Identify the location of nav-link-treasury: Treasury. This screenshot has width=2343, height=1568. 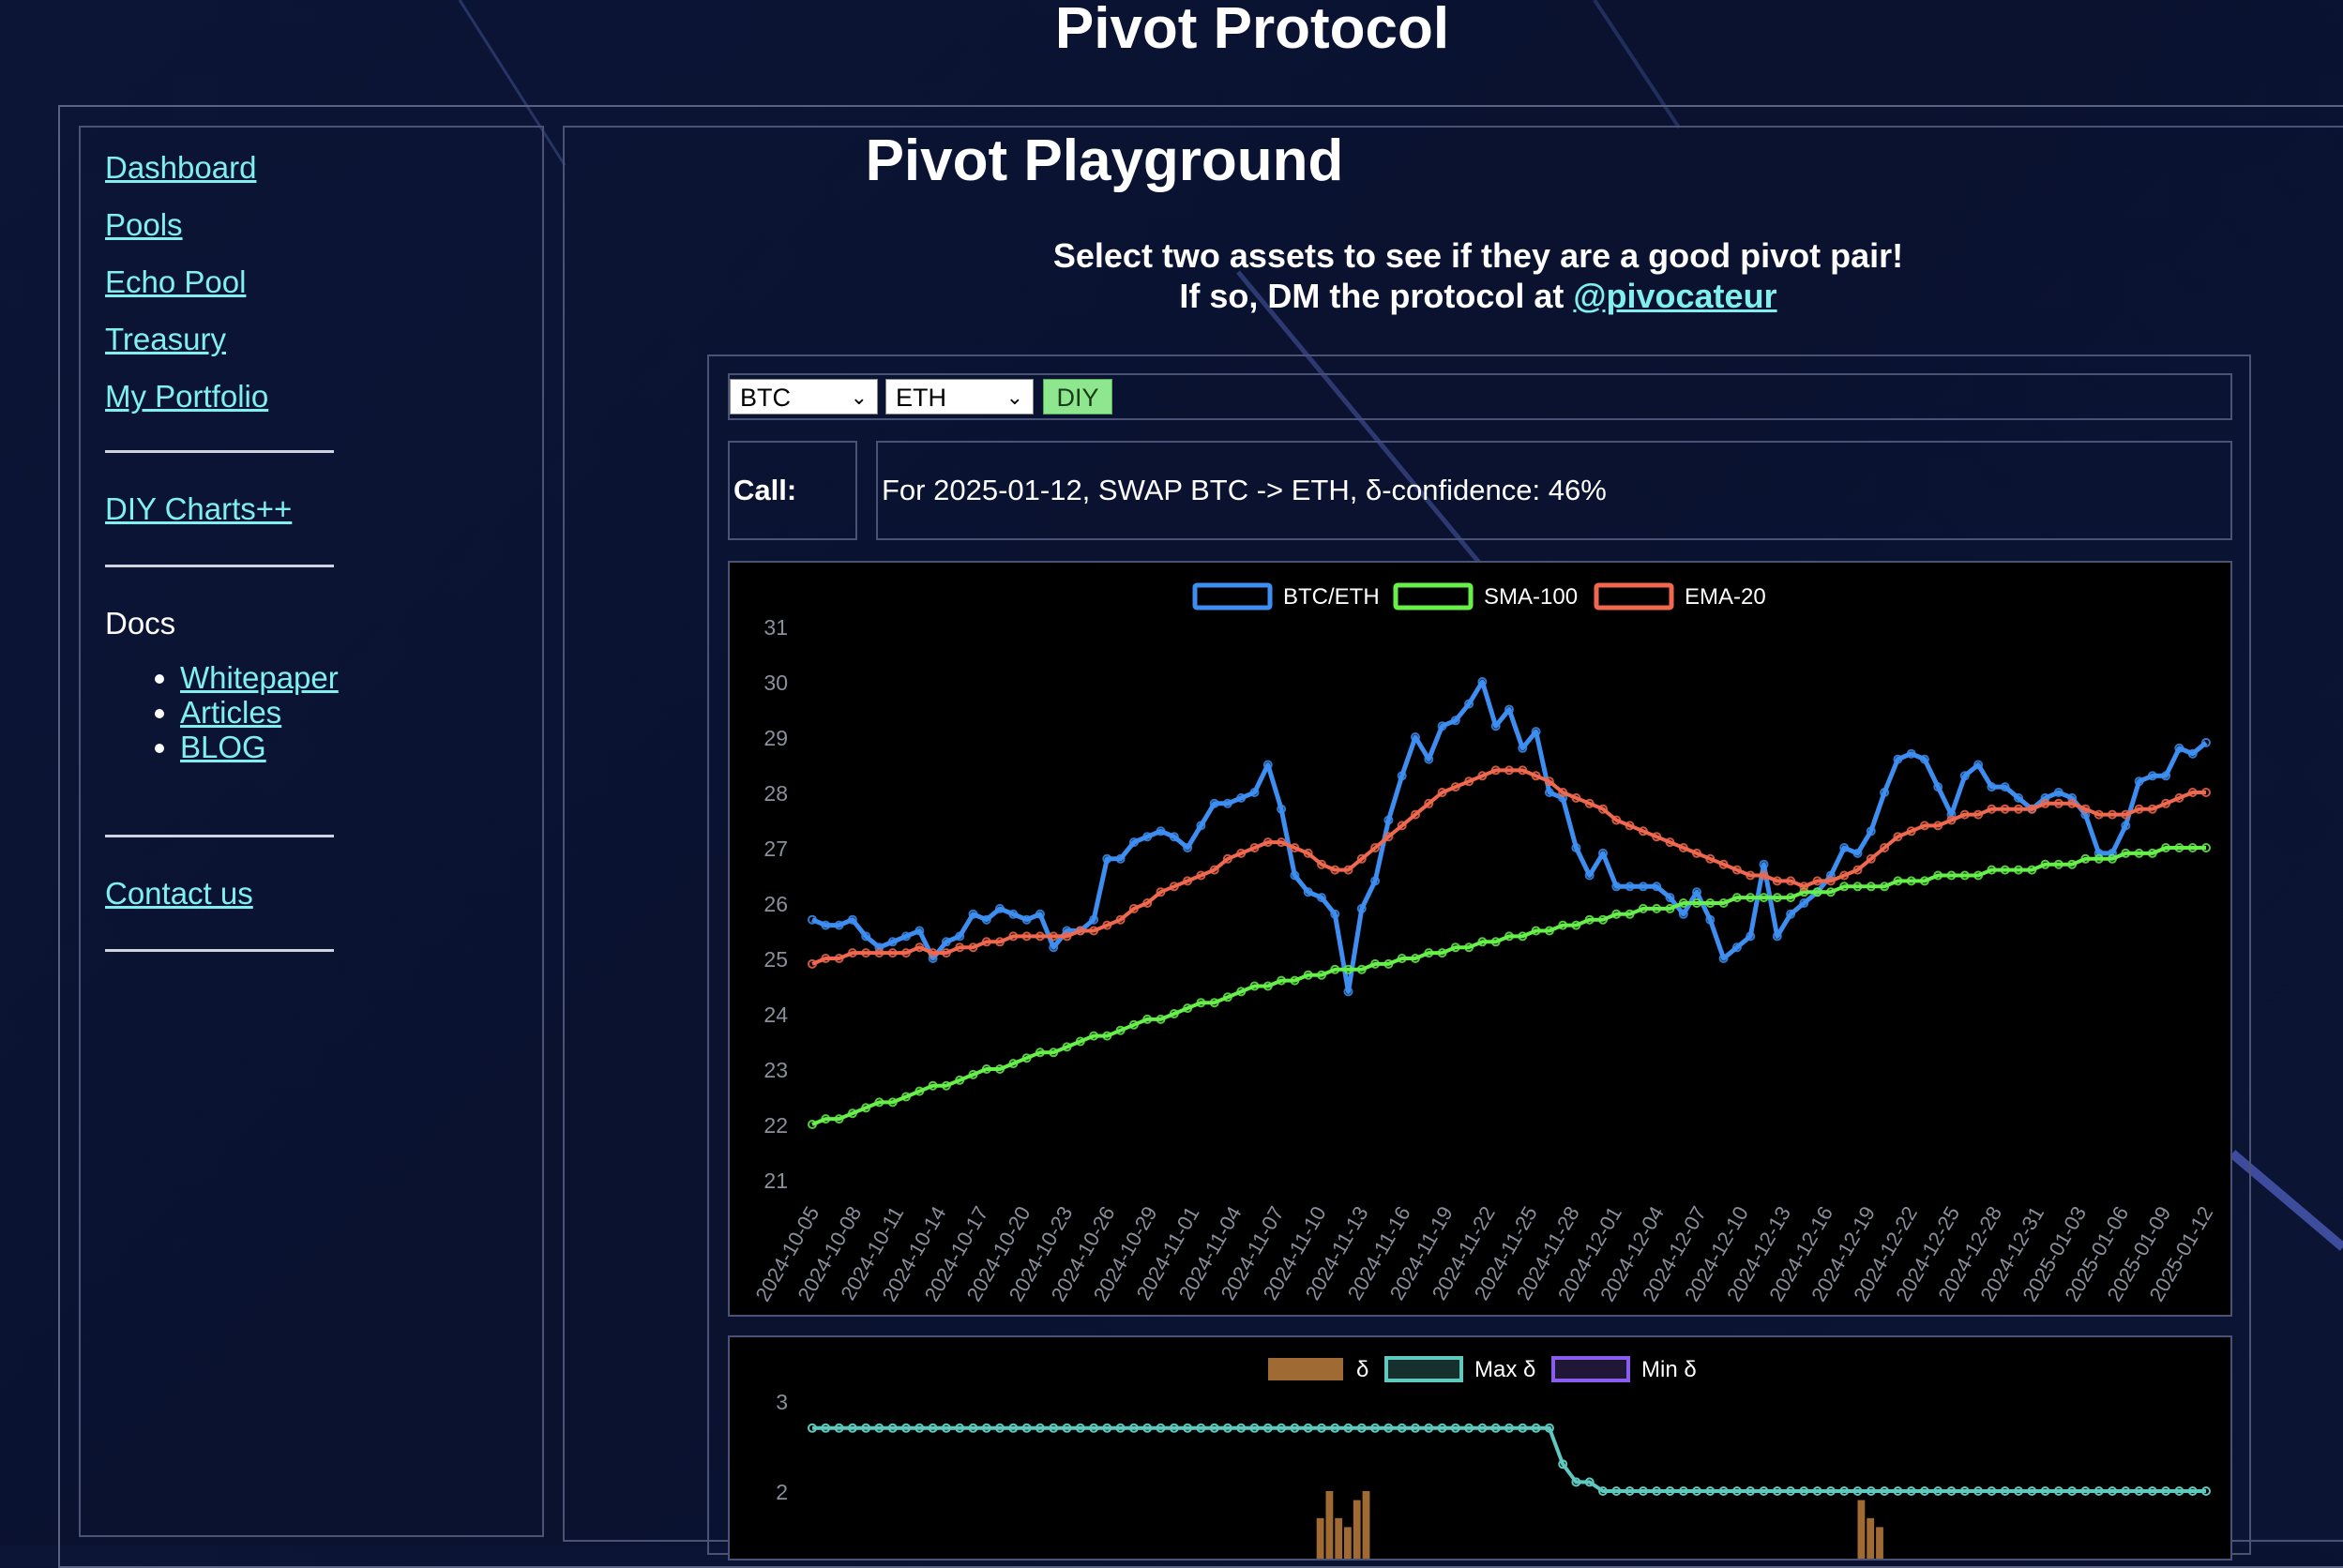
(165, 339).